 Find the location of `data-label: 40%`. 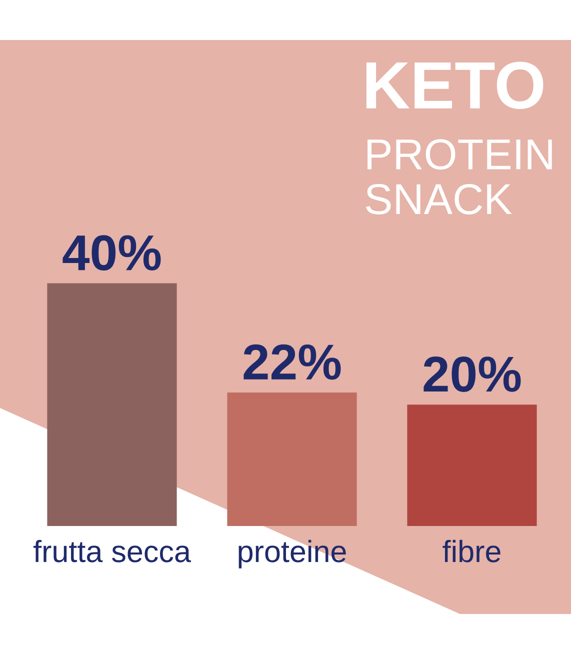

data-label: 40% is located at coordinates (111, 253).